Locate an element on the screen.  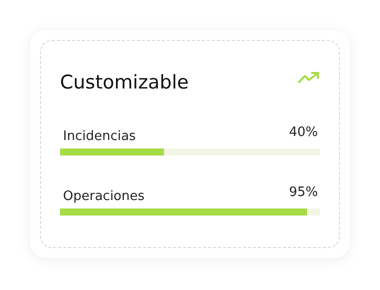
data-label: 40% is located at coordinates (303, 132).